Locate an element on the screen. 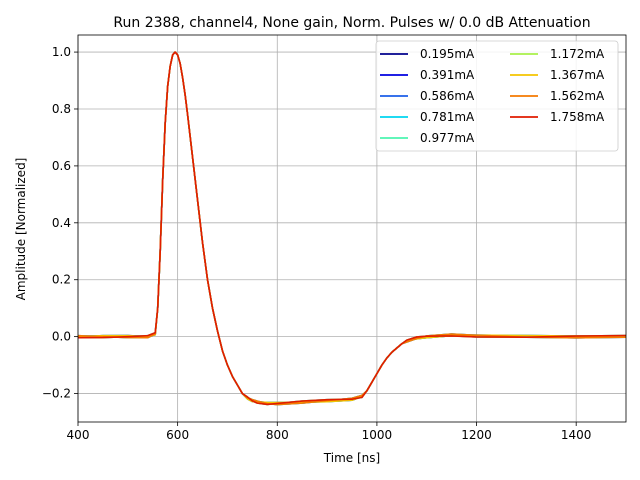 The image size is (640, 480). y-tick-label: 0.0 is located at coordinates (61, 337).